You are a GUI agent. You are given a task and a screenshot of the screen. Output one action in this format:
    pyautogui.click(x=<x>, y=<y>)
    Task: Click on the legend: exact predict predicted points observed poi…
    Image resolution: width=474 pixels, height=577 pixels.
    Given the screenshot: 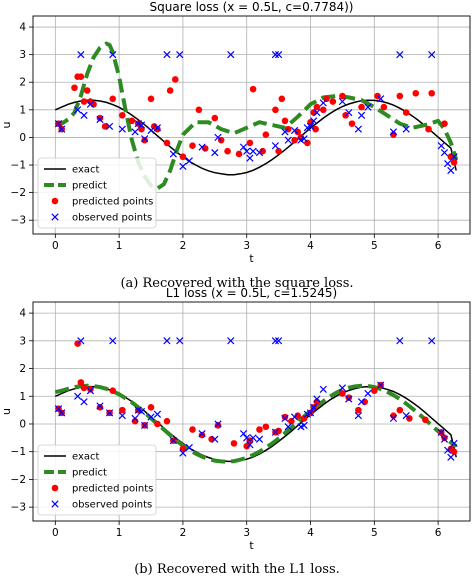 What is the action you would take?
    pyautogui.click(x=97, y=193)
    